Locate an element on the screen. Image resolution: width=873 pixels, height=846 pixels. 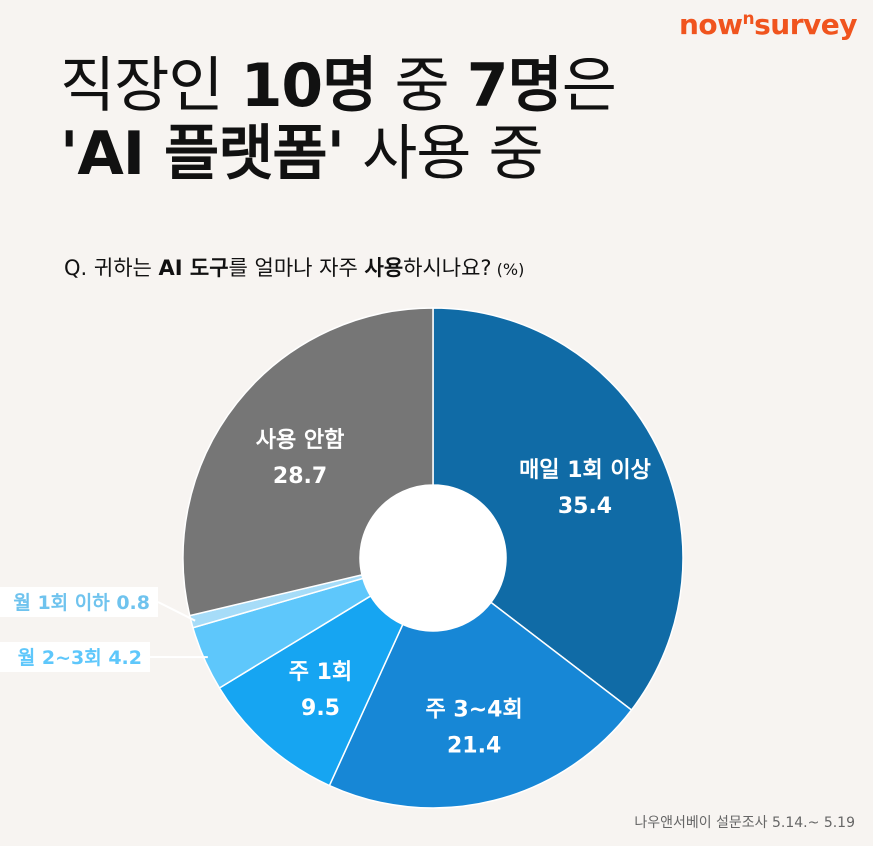
headline-line2: 'AI 플랫폼' 사용 중 is located at coordinates (338, 154).